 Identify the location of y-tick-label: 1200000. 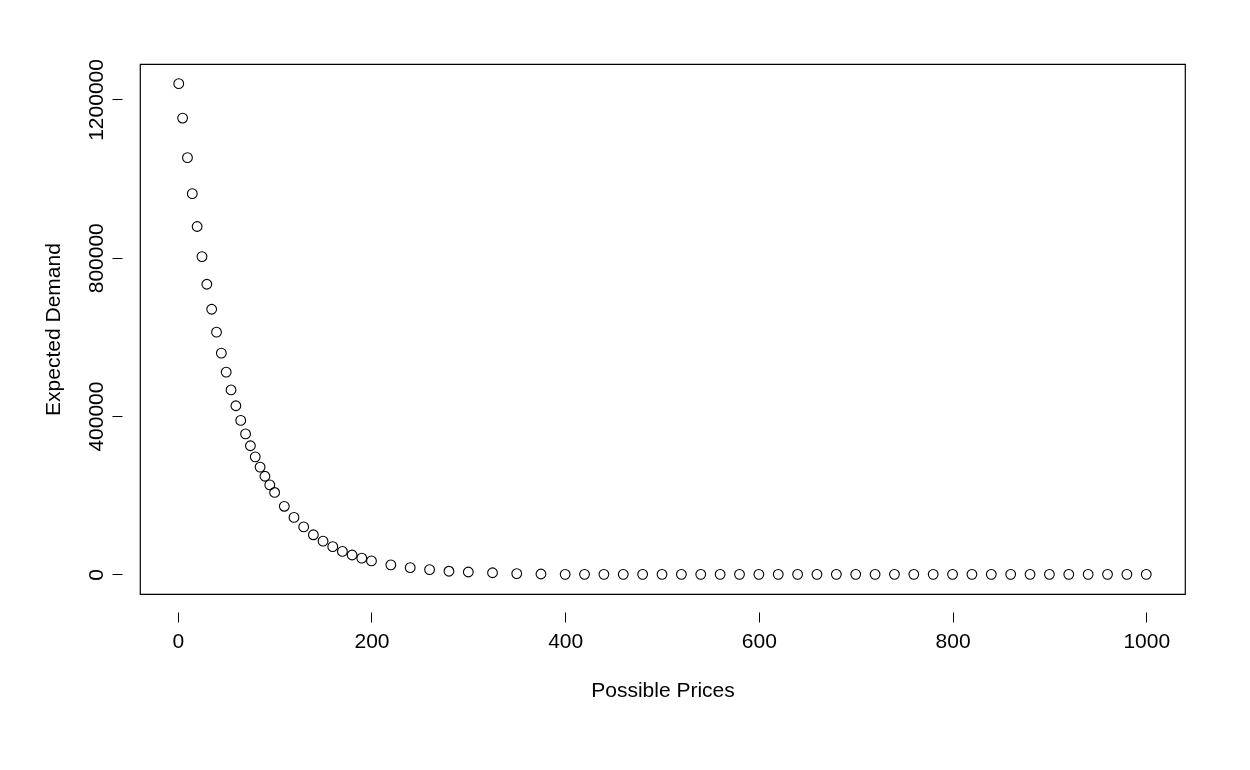
(95, 100).